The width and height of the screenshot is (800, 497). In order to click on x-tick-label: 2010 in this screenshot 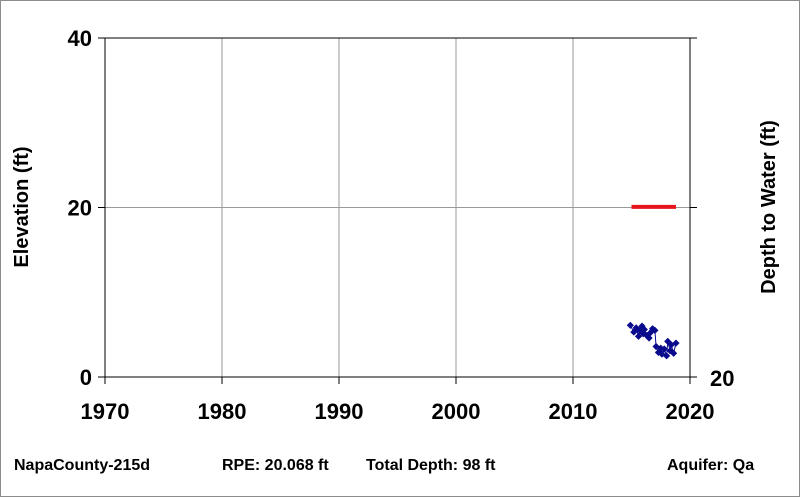, I will do `click(573, 411)`.